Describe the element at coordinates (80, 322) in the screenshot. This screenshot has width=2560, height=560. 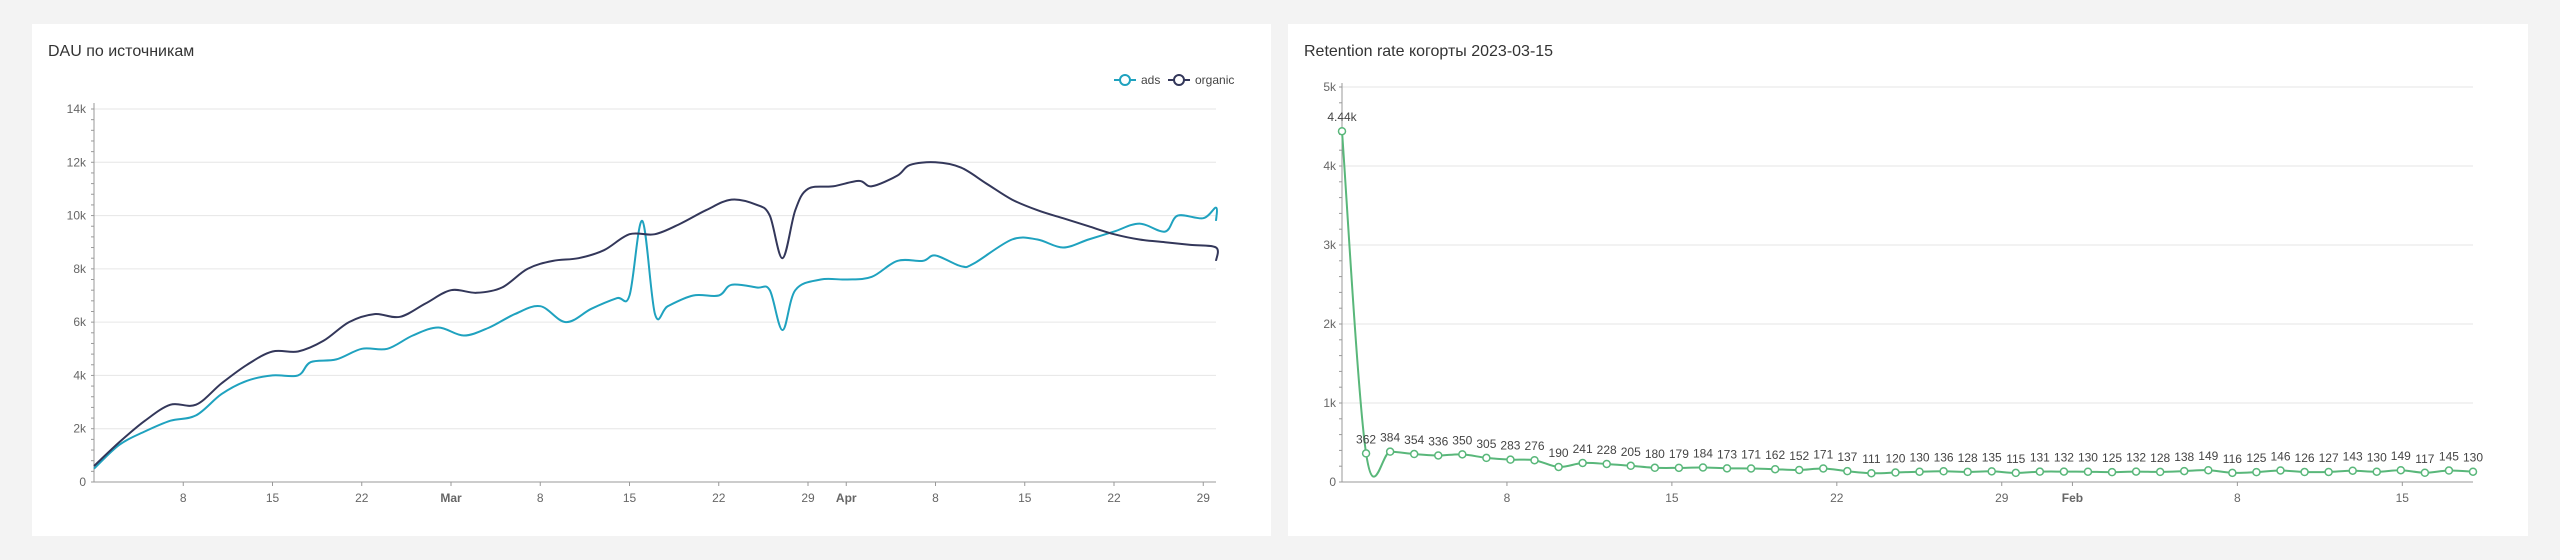
I see `y-tick-label: 6k` at that location.